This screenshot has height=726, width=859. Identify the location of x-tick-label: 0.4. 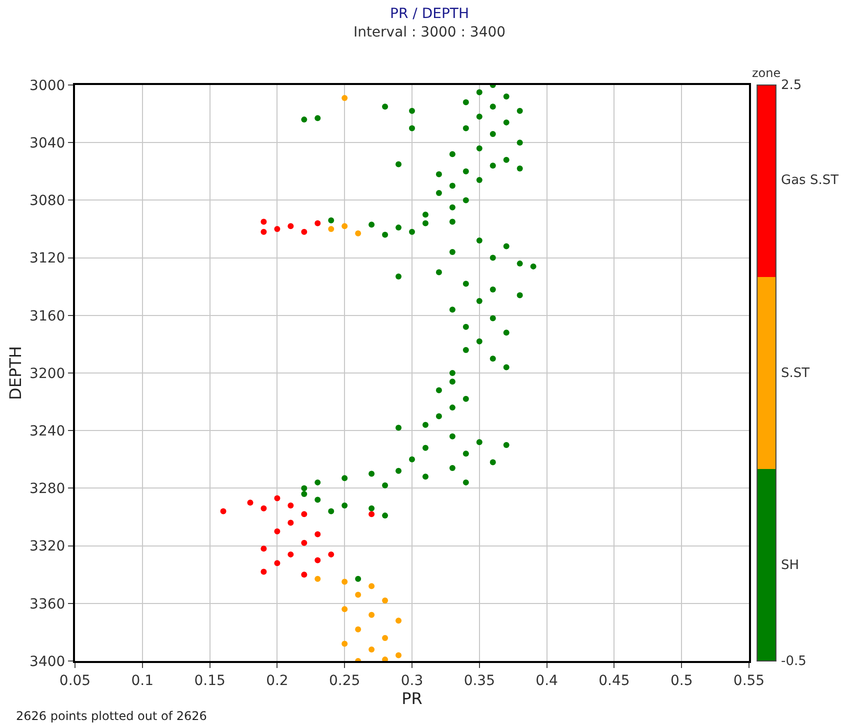
(547, 680).